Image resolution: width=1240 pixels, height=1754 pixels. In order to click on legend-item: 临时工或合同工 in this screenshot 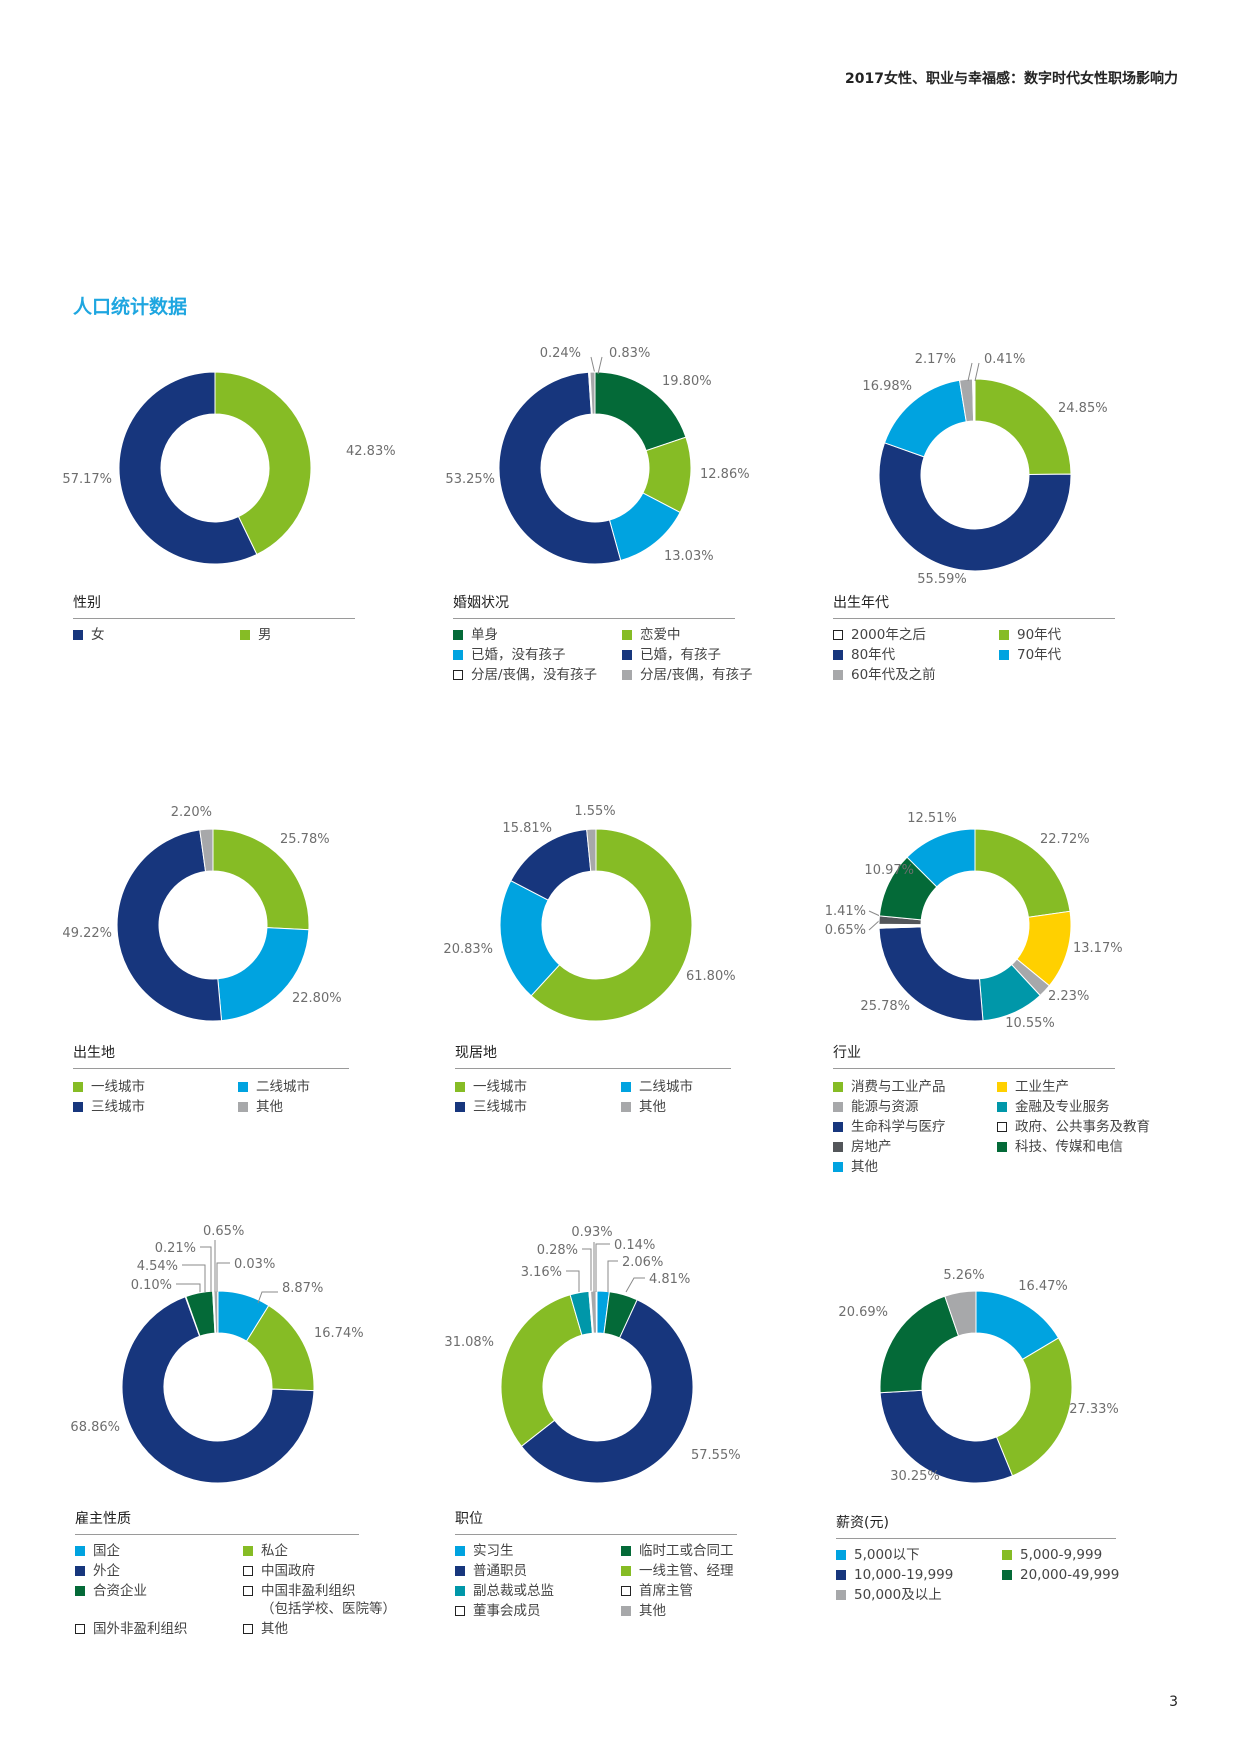, I will do `click(677, 1551)`.